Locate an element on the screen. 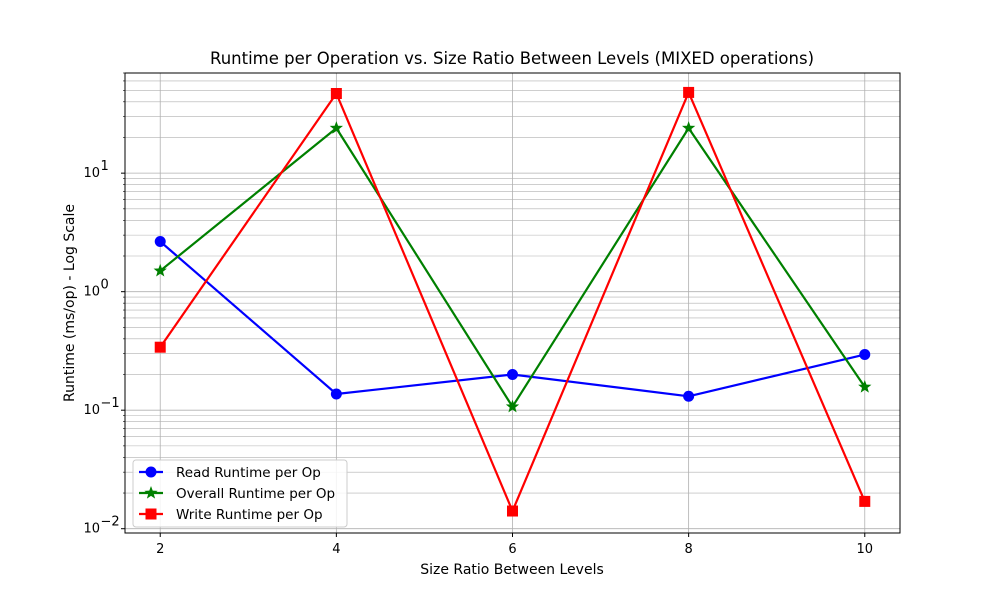 Image resolution: width=1000 pixels, height=600 pixels. legend-label: Write Runtime per Op is located at coordinates (249, 515).